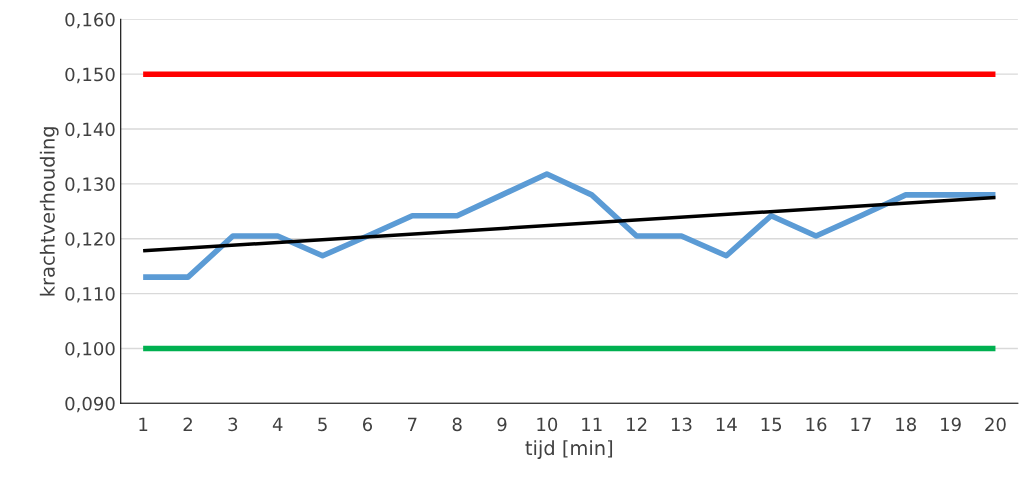  What do you see at coordinates (233, 424) in the screenshot?
I see `x-tick-label: 3` at bounding box center [233, 424].